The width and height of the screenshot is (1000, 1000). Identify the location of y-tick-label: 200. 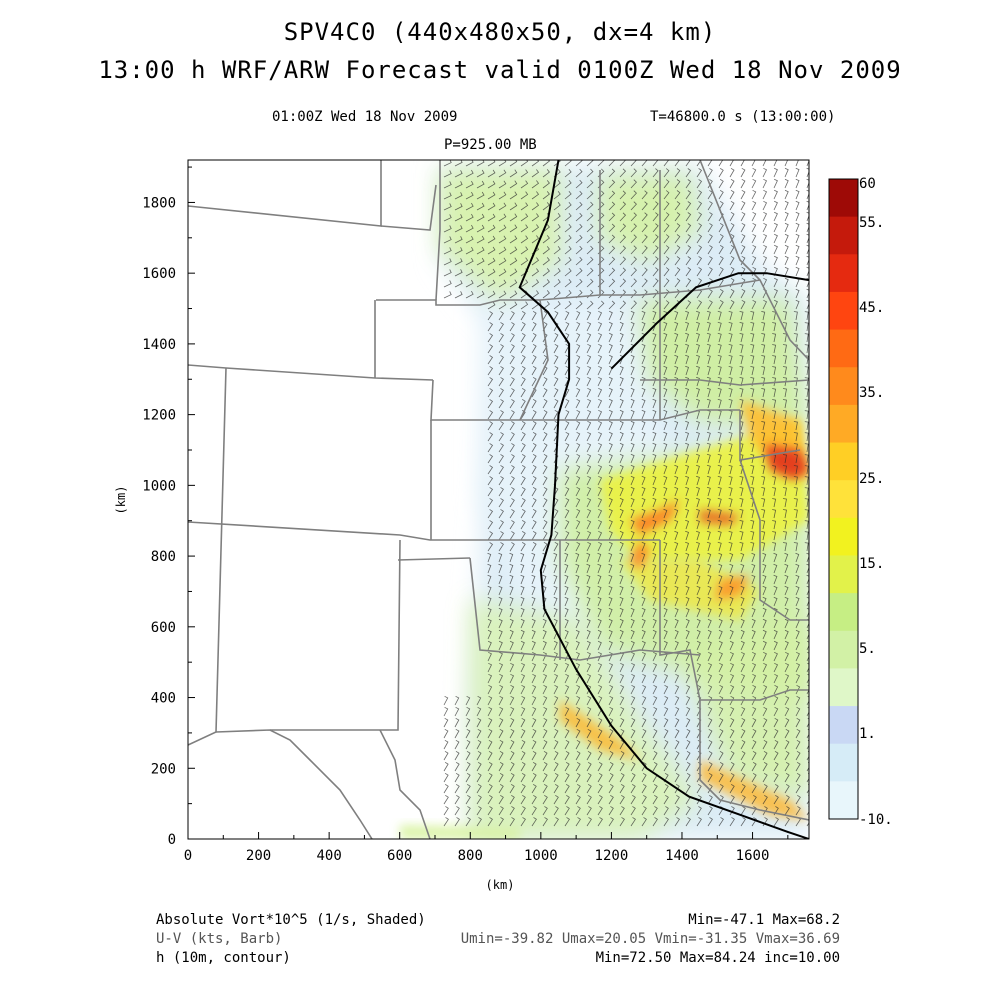
(163, 769).